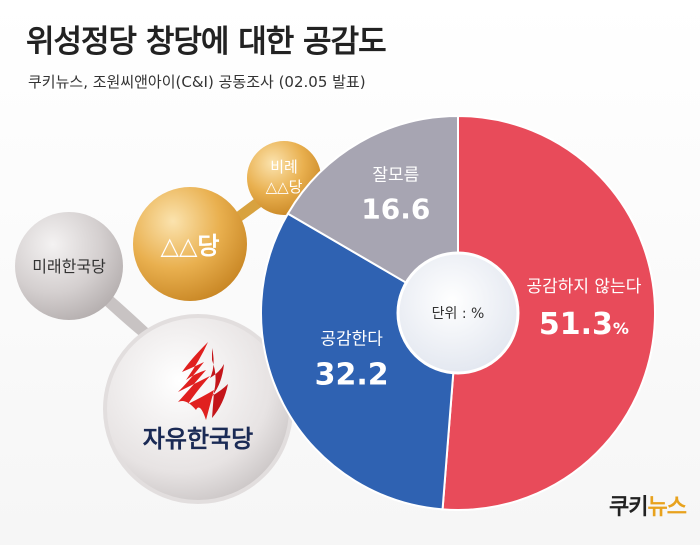 This screenshot has height=545, width=700. I want to click on slice-name-label: 공감한다, so click(351, 340).